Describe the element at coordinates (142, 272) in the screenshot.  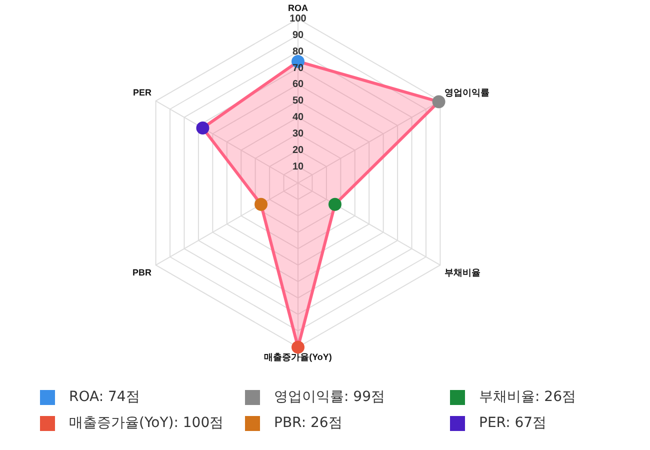
I see `spoke-label: PBR` at that location.